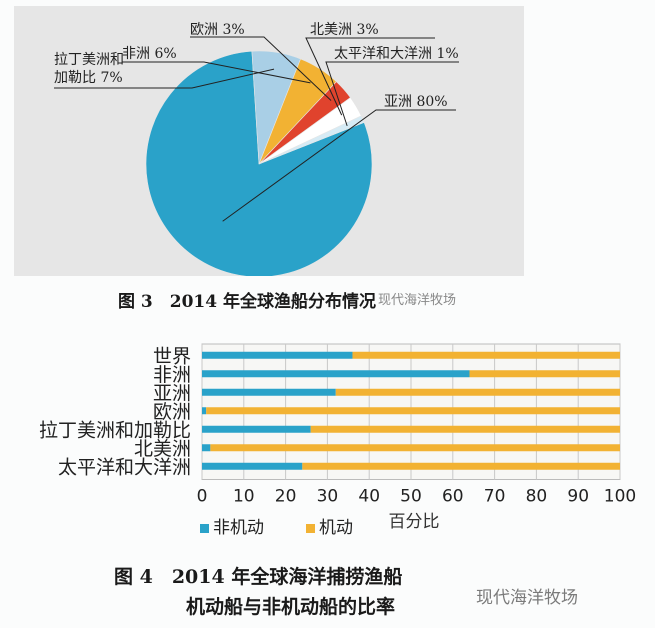 Image resolution: width=655 pixels, height=628 pixels. Describe the element at coordinates (620, 497) in the screenshot. I see `x-tick-label: 100` at that location.